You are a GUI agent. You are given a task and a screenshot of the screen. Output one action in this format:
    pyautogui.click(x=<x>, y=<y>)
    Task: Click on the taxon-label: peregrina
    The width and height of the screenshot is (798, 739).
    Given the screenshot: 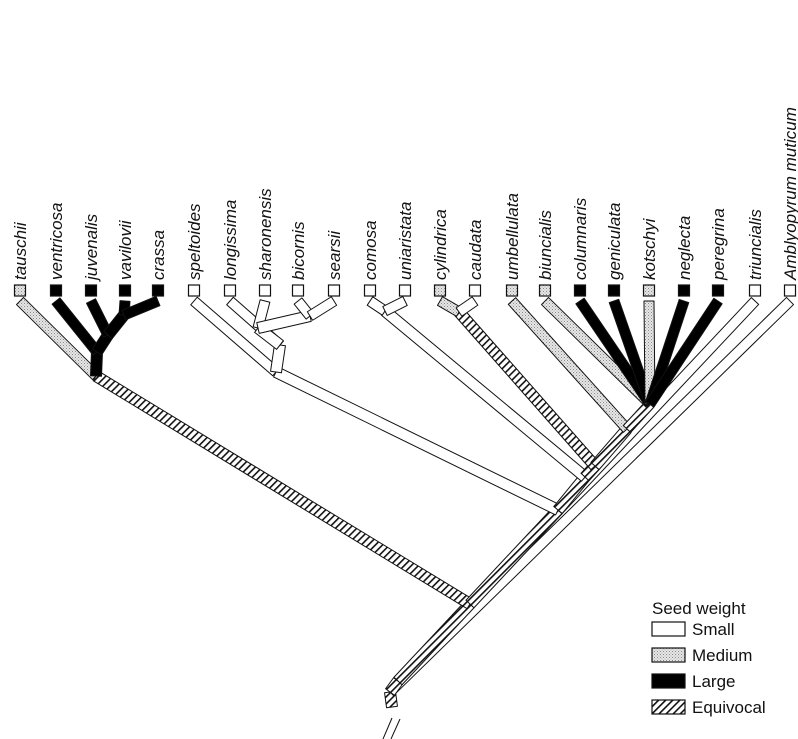 What is the action you would take?
    pyautogui.click(x=718, y=244)
    